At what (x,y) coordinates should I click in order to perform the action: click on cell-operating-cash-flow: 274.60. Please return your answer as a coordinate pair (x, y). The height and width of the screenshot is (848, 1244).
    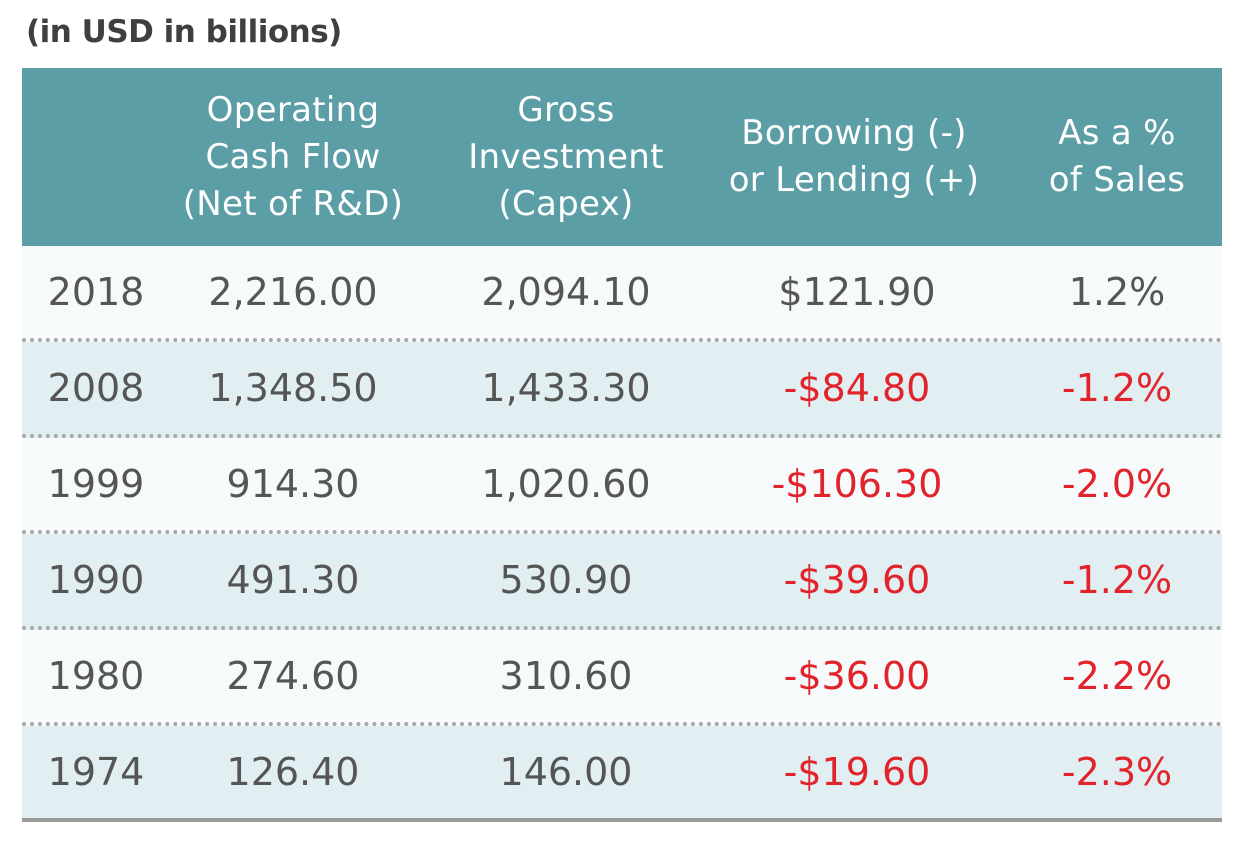
    Looking at the image, I should click on (293, 676).